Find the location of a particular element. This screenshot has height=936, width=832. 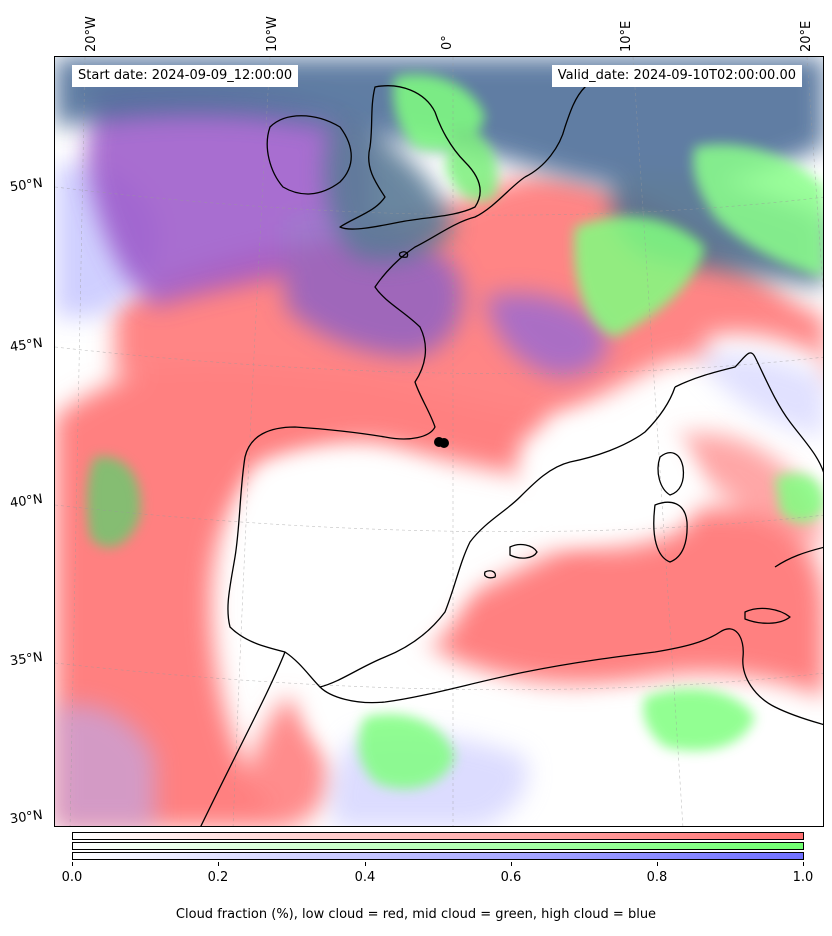

location-marker is located at coordinates (441, 442).